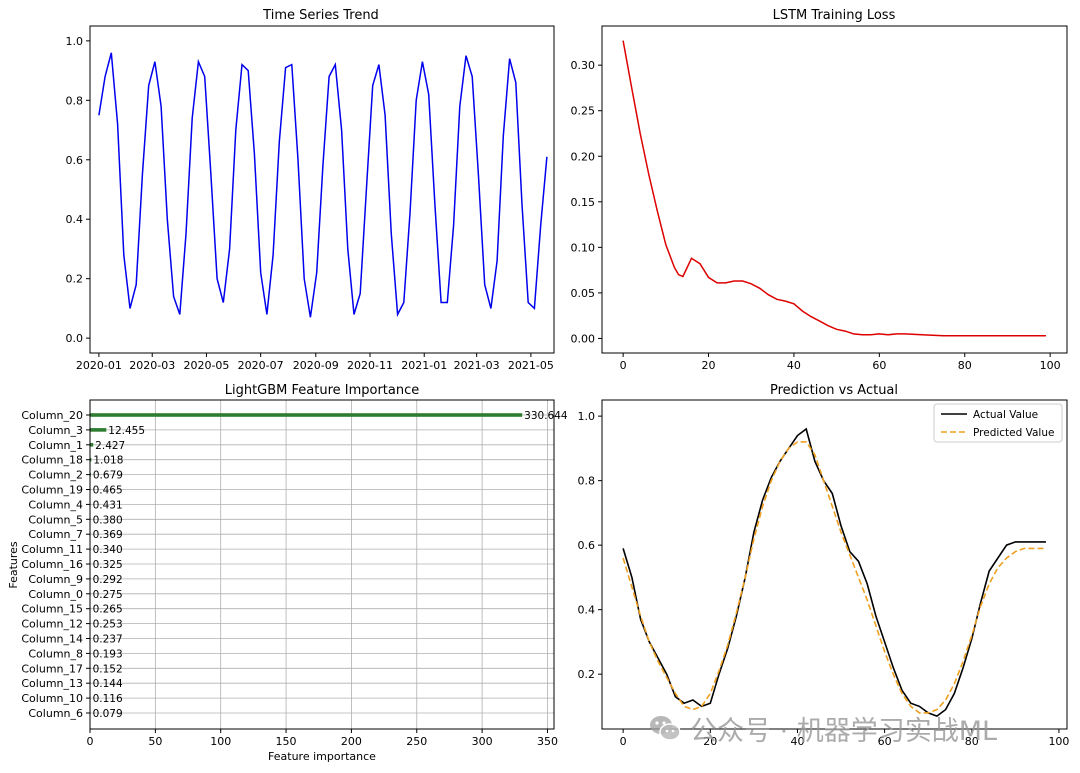 This screenshot has width=1080, height=773. Describe the element at coordinates (55, 430) in the screenshot. I see `y-tick-label: Column_3` at that location.